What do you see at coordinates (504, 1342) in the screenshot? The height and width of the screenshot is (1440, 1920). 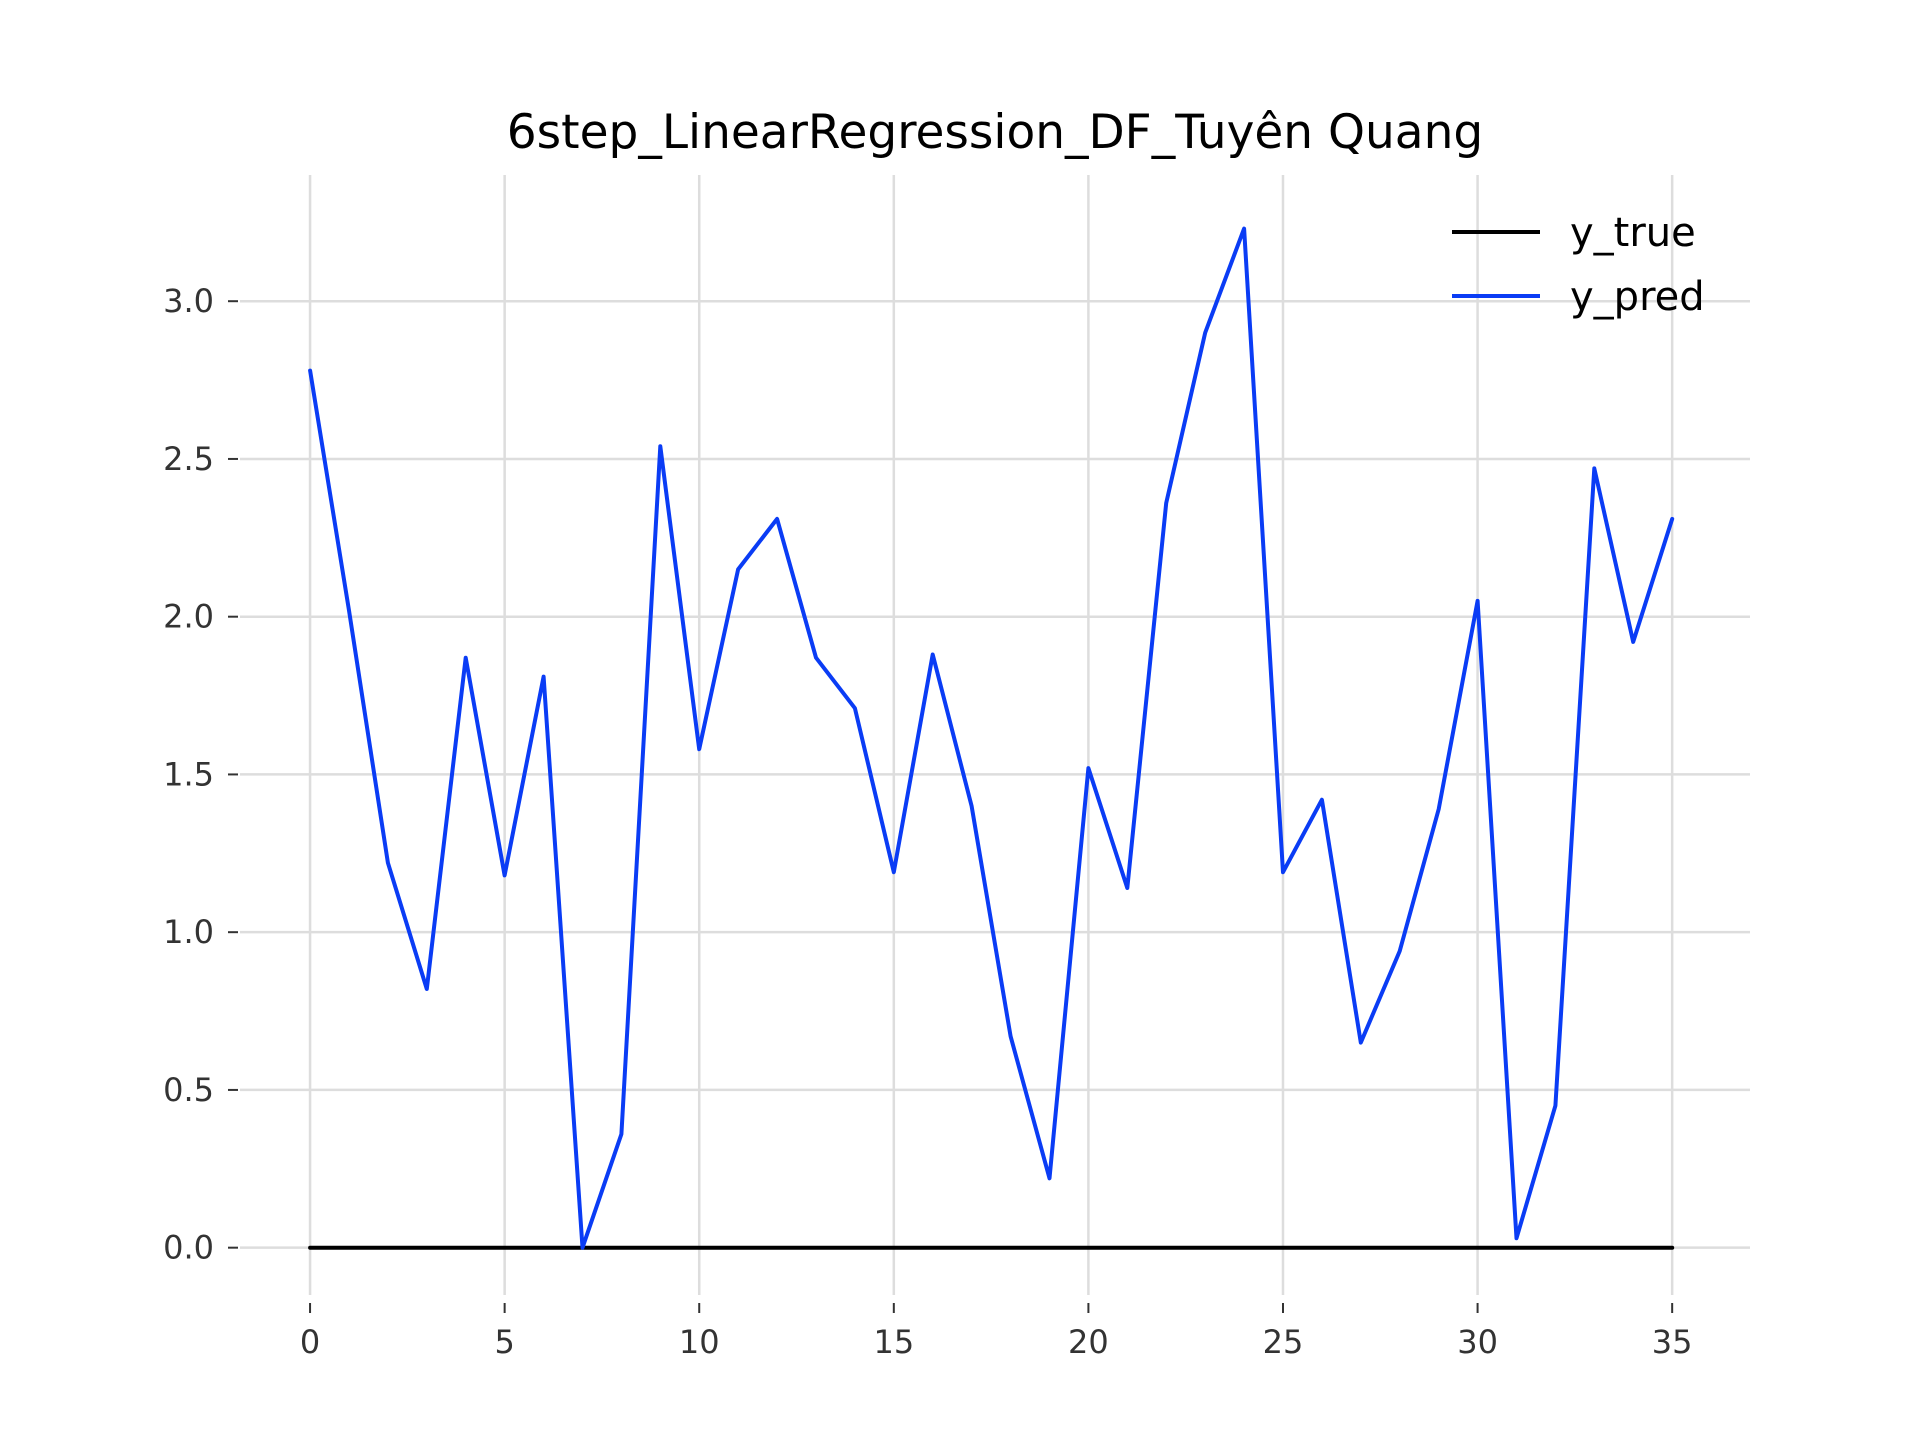 I see `x-tick-label: 5` at bounding box center [504, 1342].